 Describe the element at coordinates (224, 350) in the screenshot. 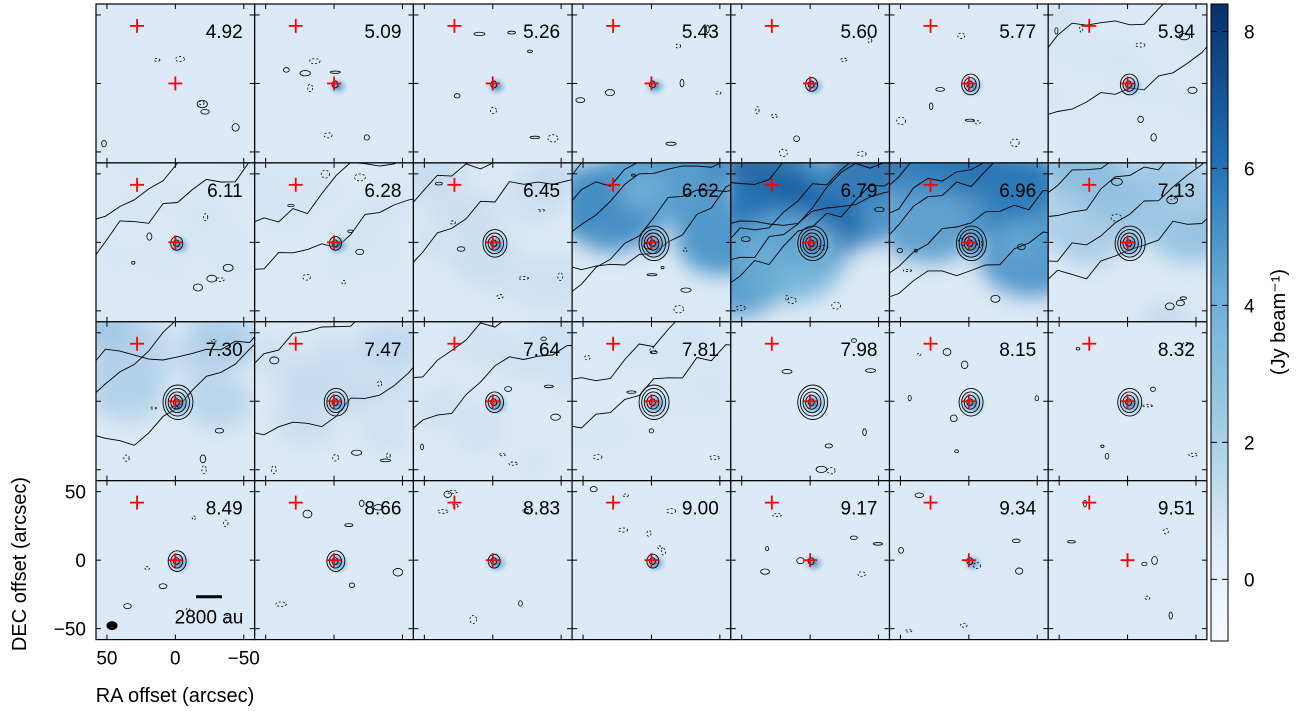

I see `velocity-label: 7.30` at that location.